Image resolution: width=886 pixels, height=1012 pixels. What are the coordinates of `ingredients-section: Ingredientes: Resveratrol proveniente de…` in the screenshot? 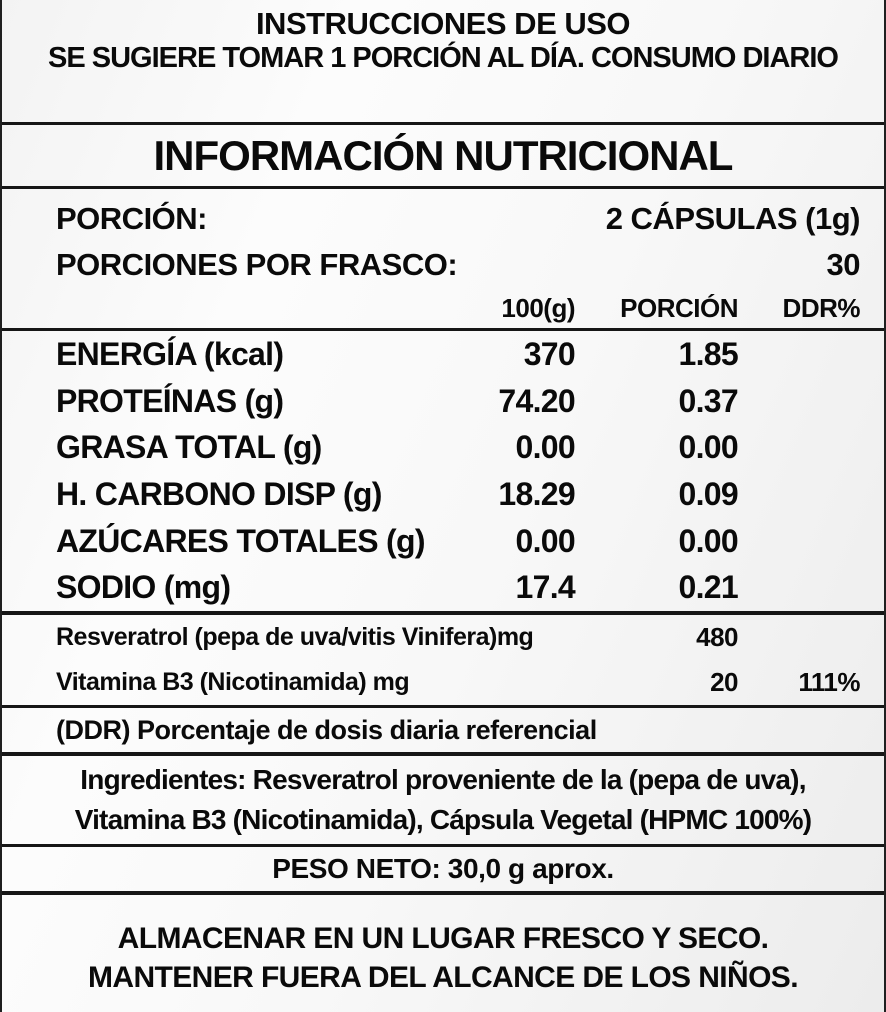 It's located at (443, 800).